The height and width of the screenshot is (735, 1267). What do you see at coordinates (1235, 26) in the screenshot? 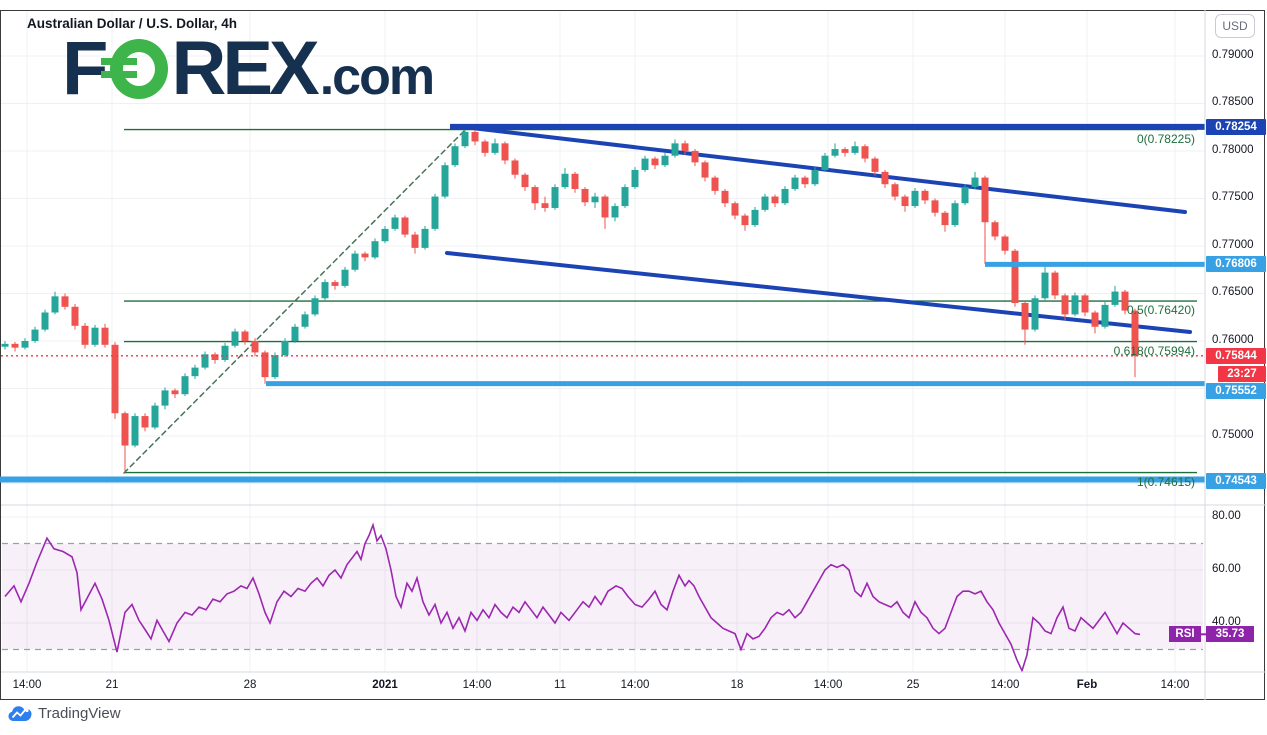
I see `currency-usd-button: USD` at bounding box center [1235, 26].